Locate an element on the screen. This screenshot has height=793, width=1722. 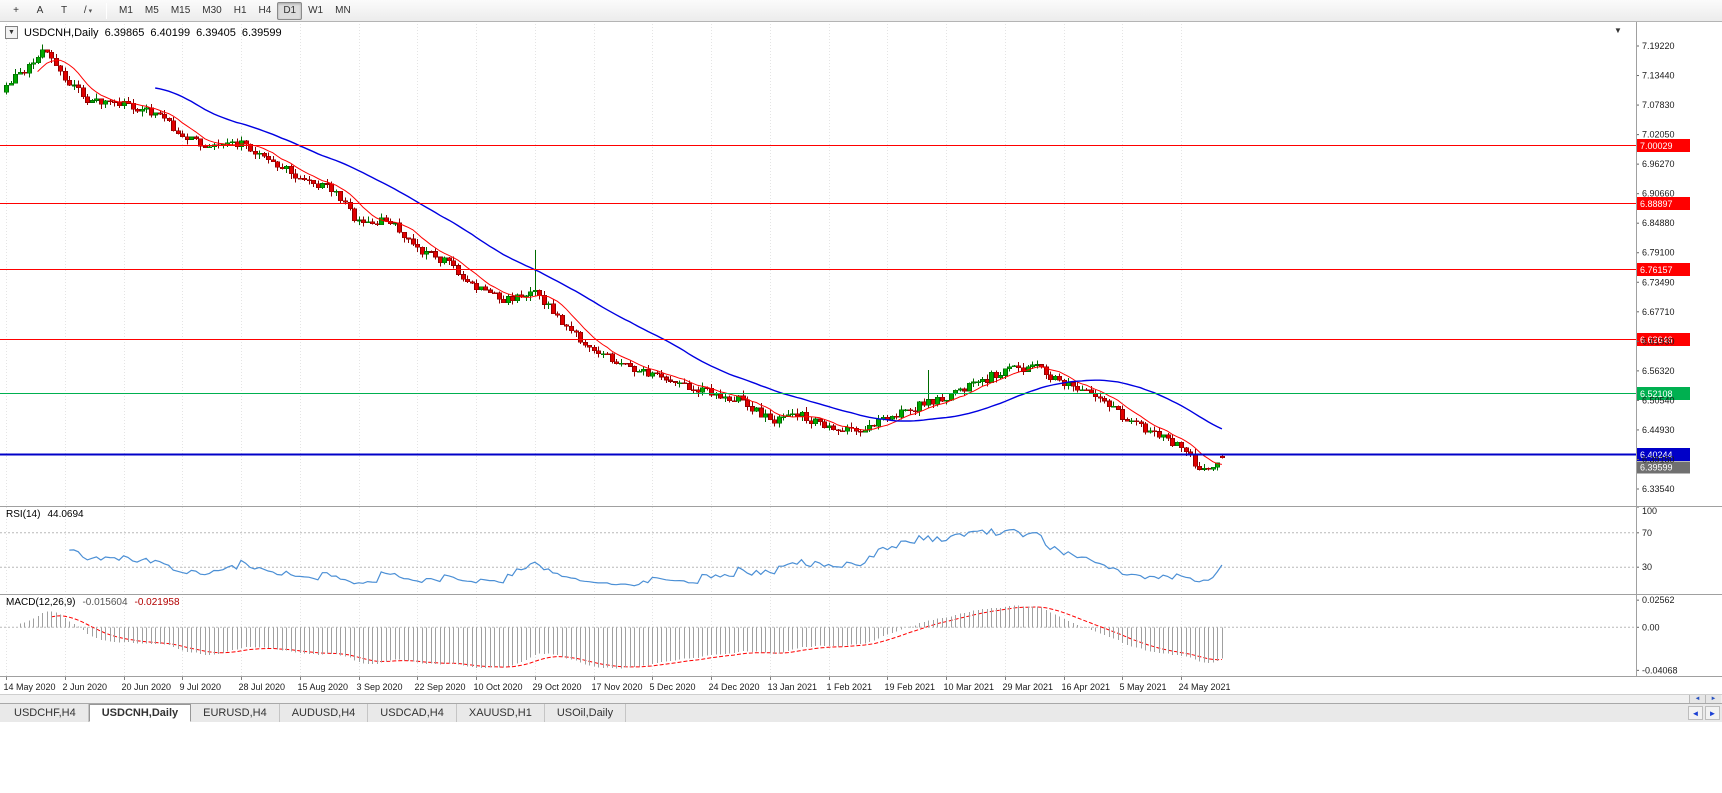
tab-scroll-arrows: ◄ ► is located at coordinates (1704, 713).